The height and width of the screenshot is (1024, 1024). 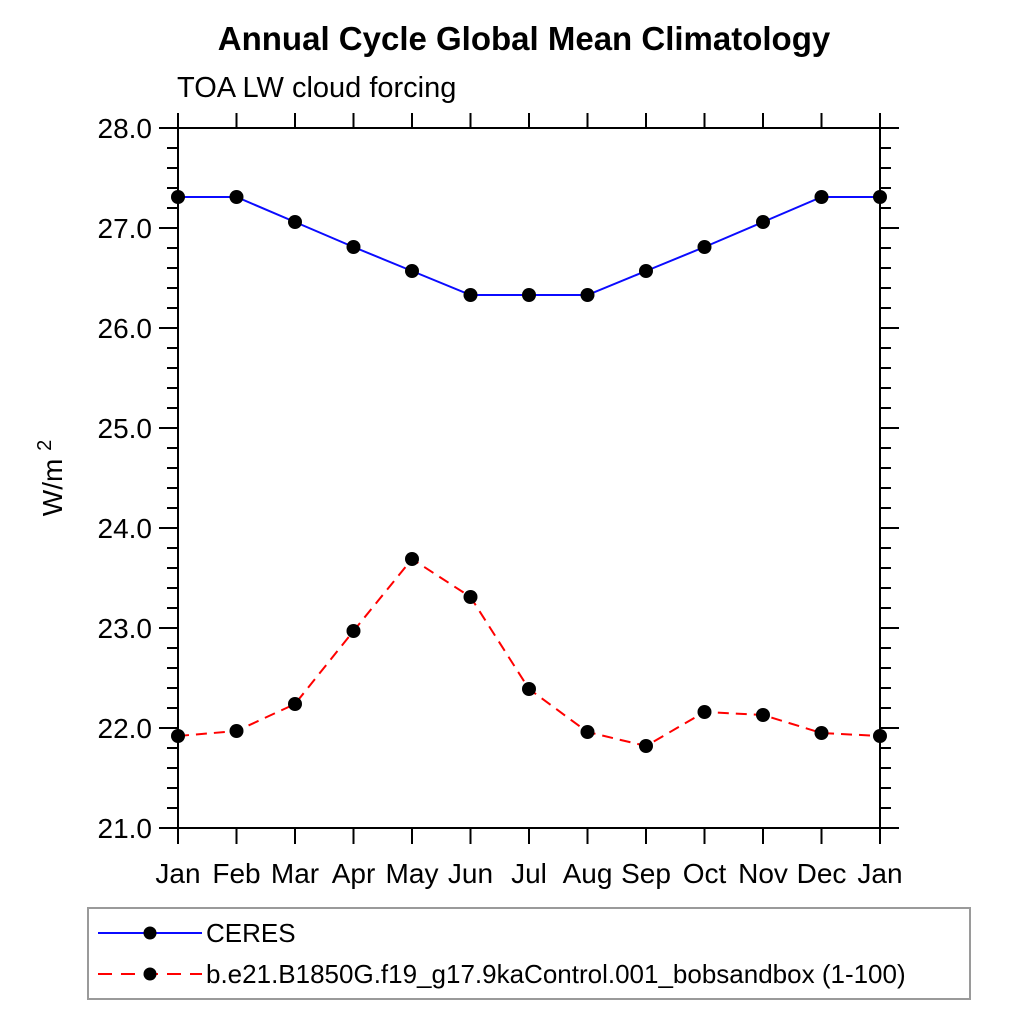 I want to click on y-tick-label: 26.0, so click(x=125, y=328).